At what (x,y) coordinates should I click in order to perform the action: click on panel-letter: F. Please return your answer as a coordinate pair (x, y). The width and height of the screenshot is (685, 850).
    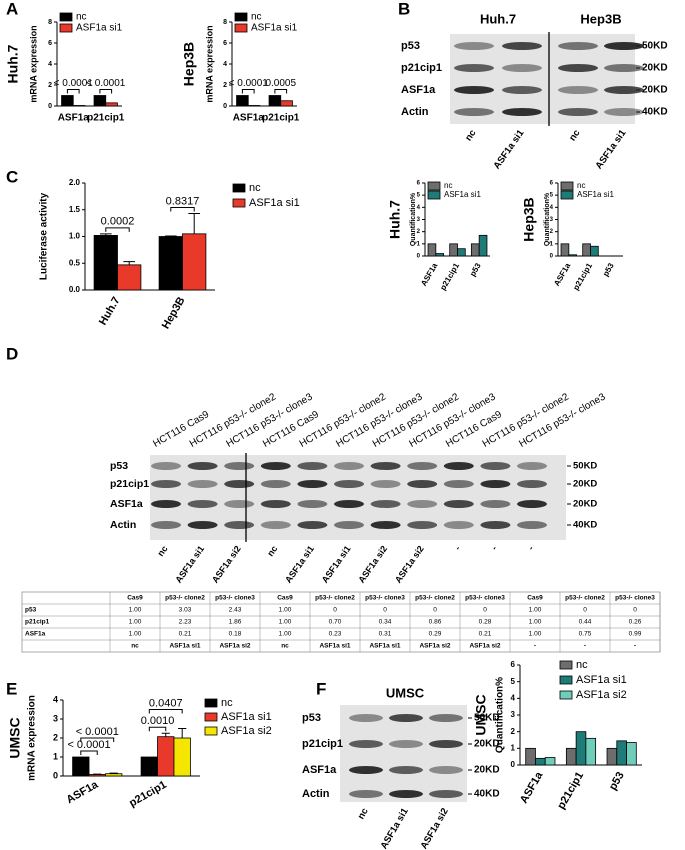
    Looking at the image, I should click on (321, 688).